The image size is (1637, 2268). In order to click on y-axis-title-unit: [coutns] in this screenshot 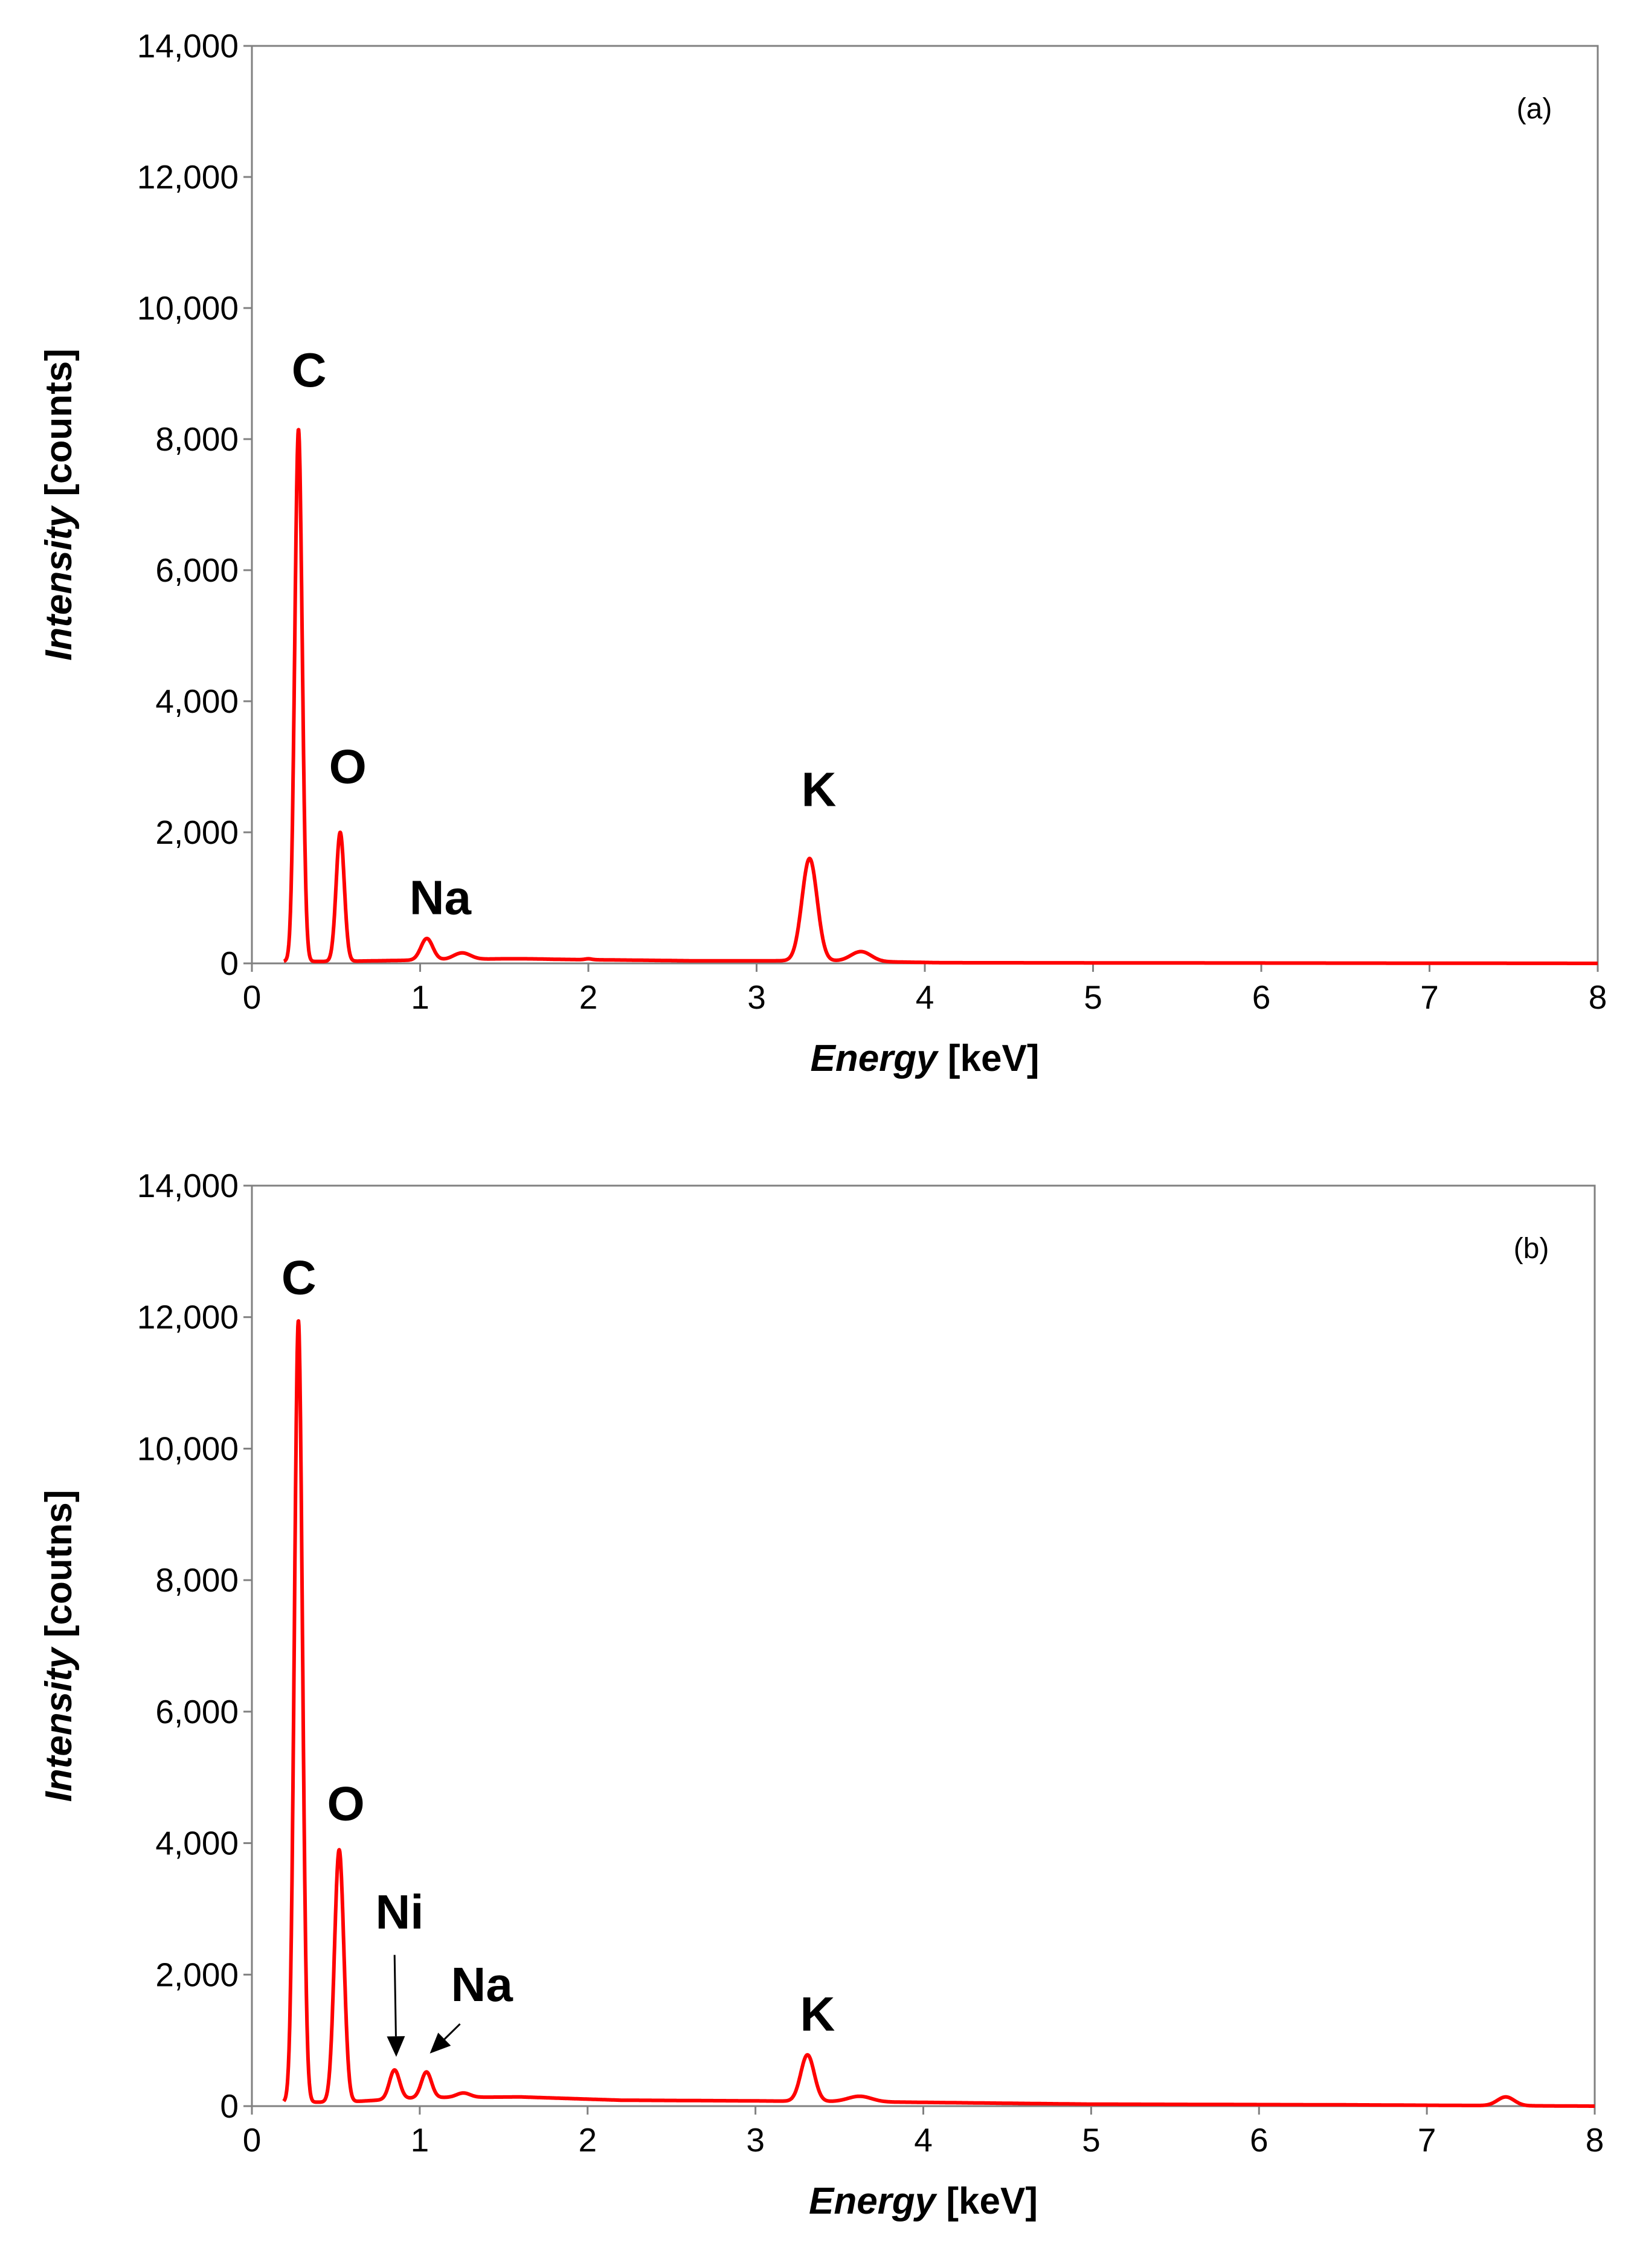, I will do `click(59, 1569)`.